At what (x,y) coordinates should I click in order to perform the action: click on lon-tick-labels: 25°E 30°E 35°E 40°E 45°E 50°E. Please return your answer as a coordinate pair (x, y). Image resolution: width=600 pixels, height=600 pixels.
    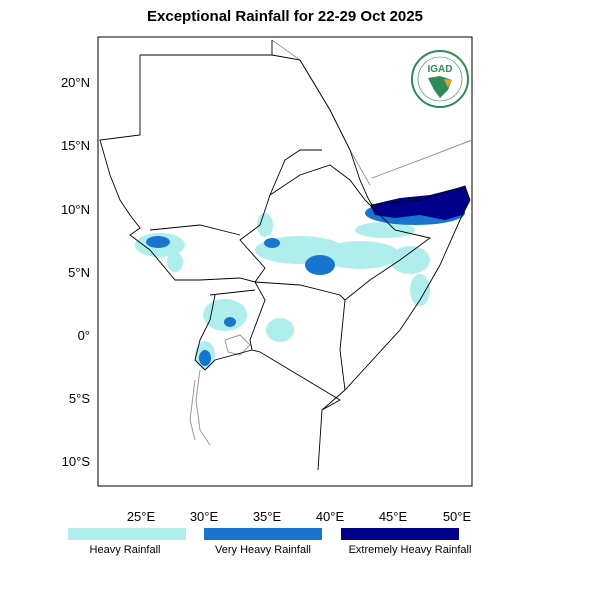
    Looking at the image, I should click on (299, 516).